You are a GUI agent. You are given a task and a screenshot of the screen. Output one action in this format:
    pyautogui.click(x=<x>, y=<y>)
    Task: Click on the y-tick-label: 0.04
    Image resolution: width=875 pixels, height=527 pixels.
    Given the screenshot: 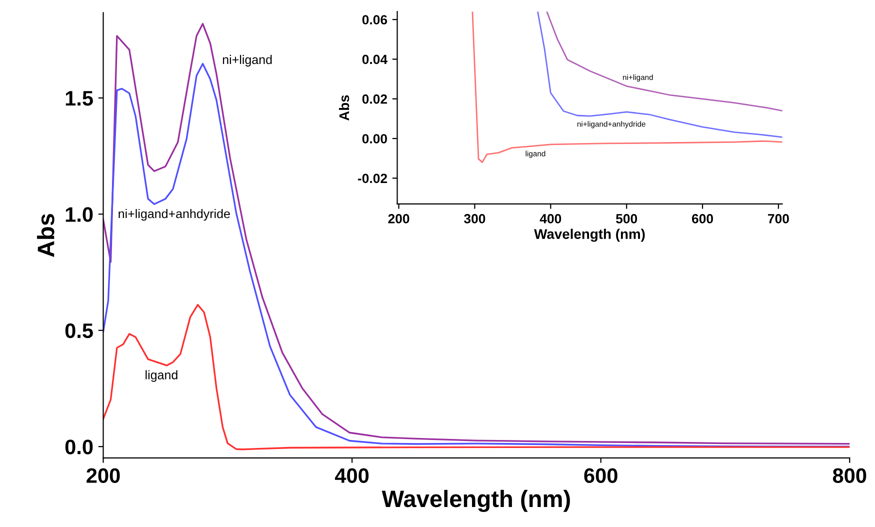 What is the action you would take?
    pyautogui.click(x=375, y=59)
    